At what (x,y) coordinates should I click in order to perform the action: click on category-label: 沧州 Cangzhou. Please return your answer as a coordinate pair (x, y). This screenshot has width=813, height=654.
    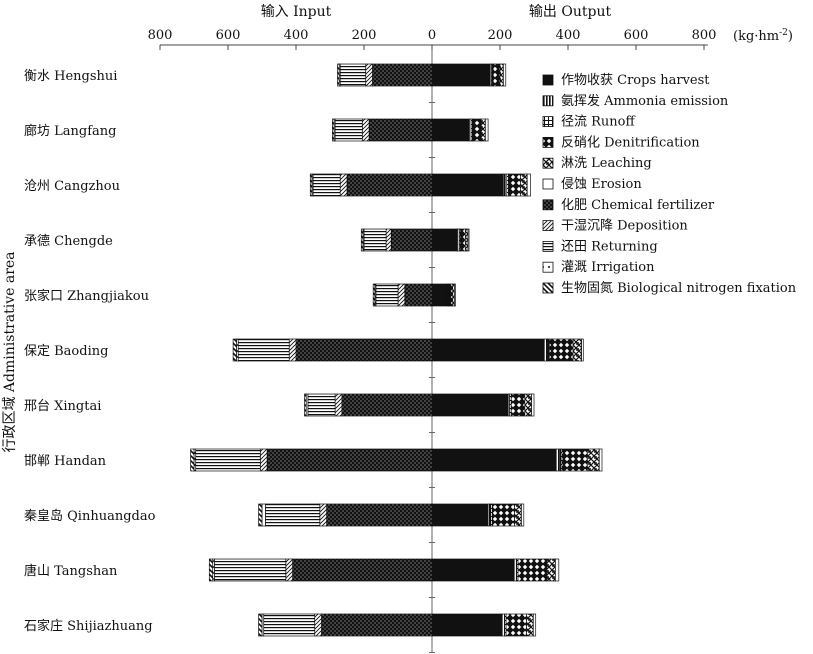
    Looking at the image, I should click on (72, 186).